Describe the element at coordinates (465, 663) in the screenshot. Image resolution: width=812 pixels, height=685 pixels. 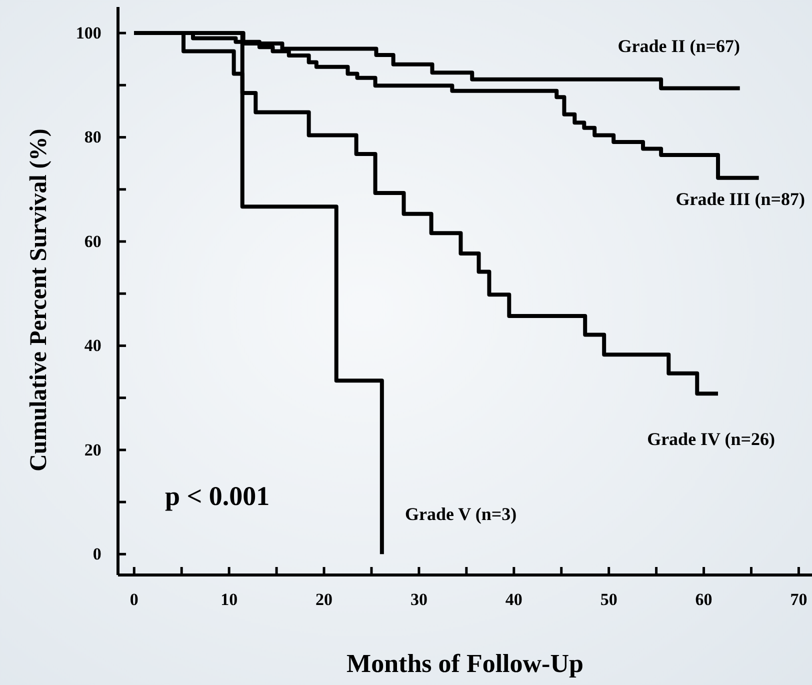
I see `x-axis-title: Months of Follow-Up` at that location.